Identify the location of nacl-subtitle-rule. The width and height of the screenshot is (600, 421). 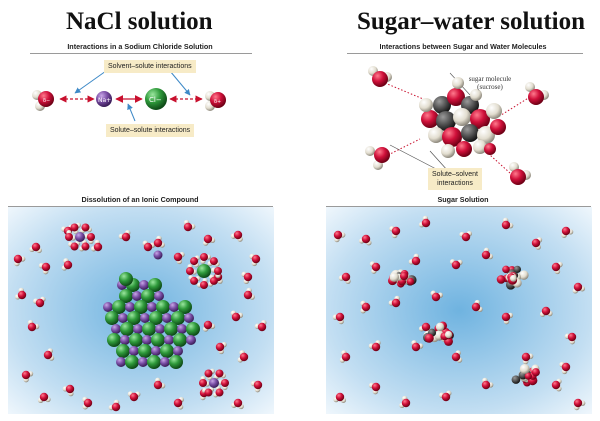
(141, 53).